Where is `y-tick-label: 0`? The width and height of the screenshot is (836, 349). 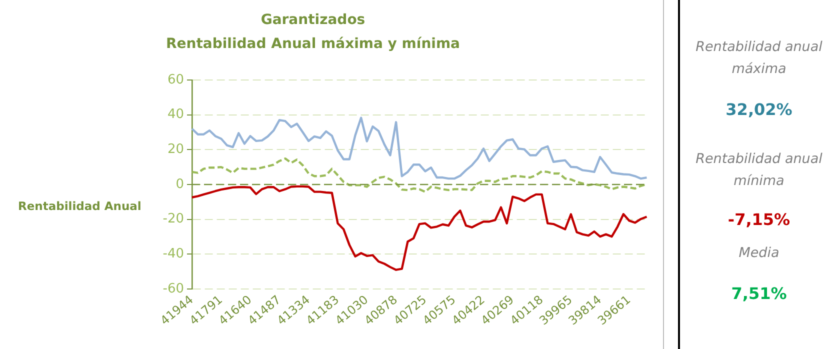 y-tick-label: 0 is located at coordinates (180, 184).